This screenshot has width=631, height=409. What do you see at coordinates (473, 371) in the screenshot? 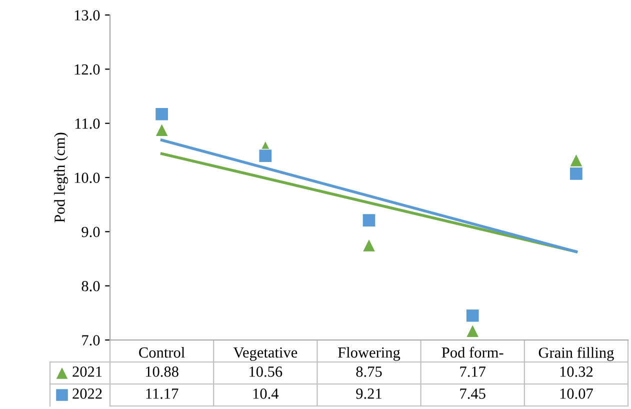
I see `data-label: 7.17` at bounding box center [473, 371].